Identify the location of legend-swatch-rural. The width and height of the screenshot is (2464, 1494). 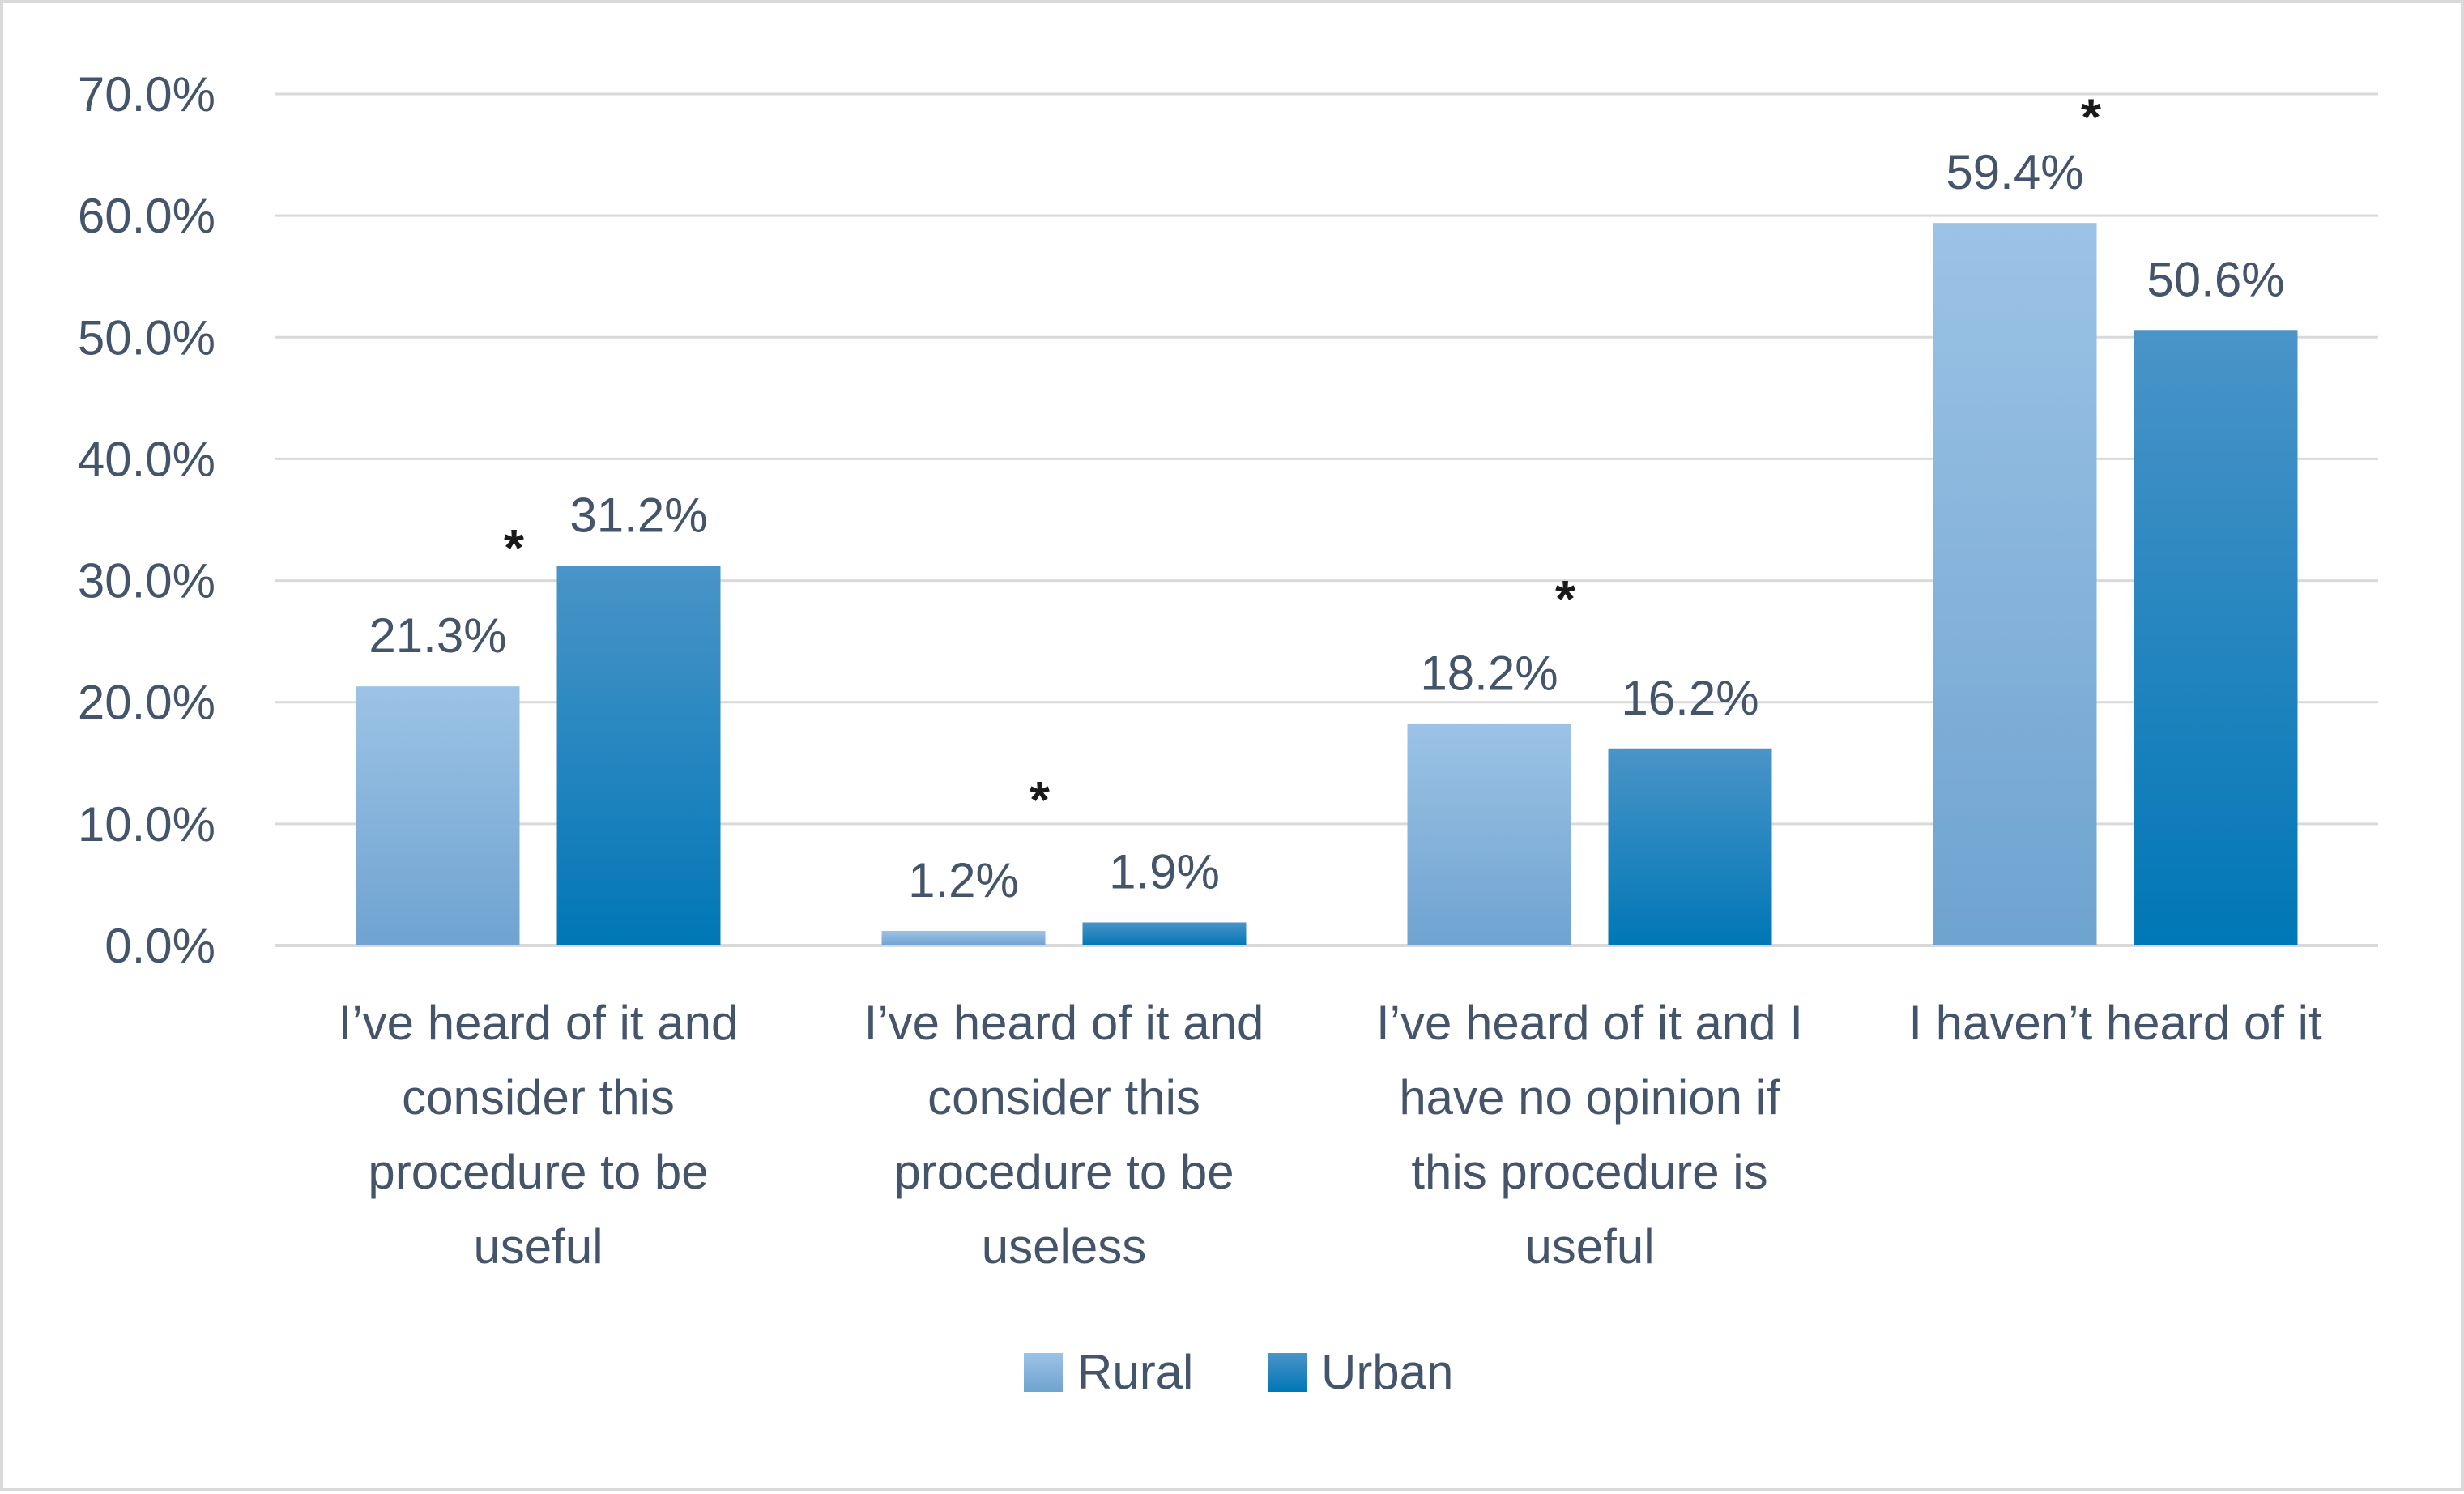
(1043, 1372).